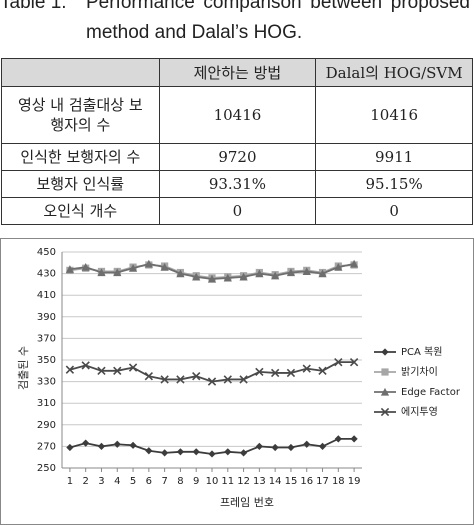  Describe the element at coordinates (80, 72) in the screenshot. I see `header-cell` at that location.